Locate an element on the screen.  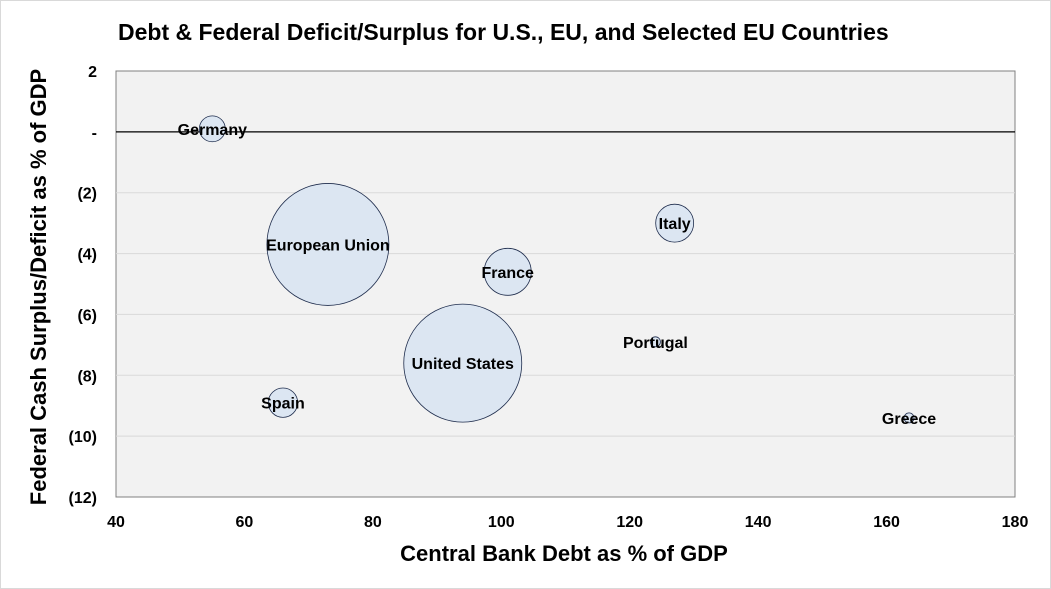
bubble-greece is located at coordinates (909, 418).